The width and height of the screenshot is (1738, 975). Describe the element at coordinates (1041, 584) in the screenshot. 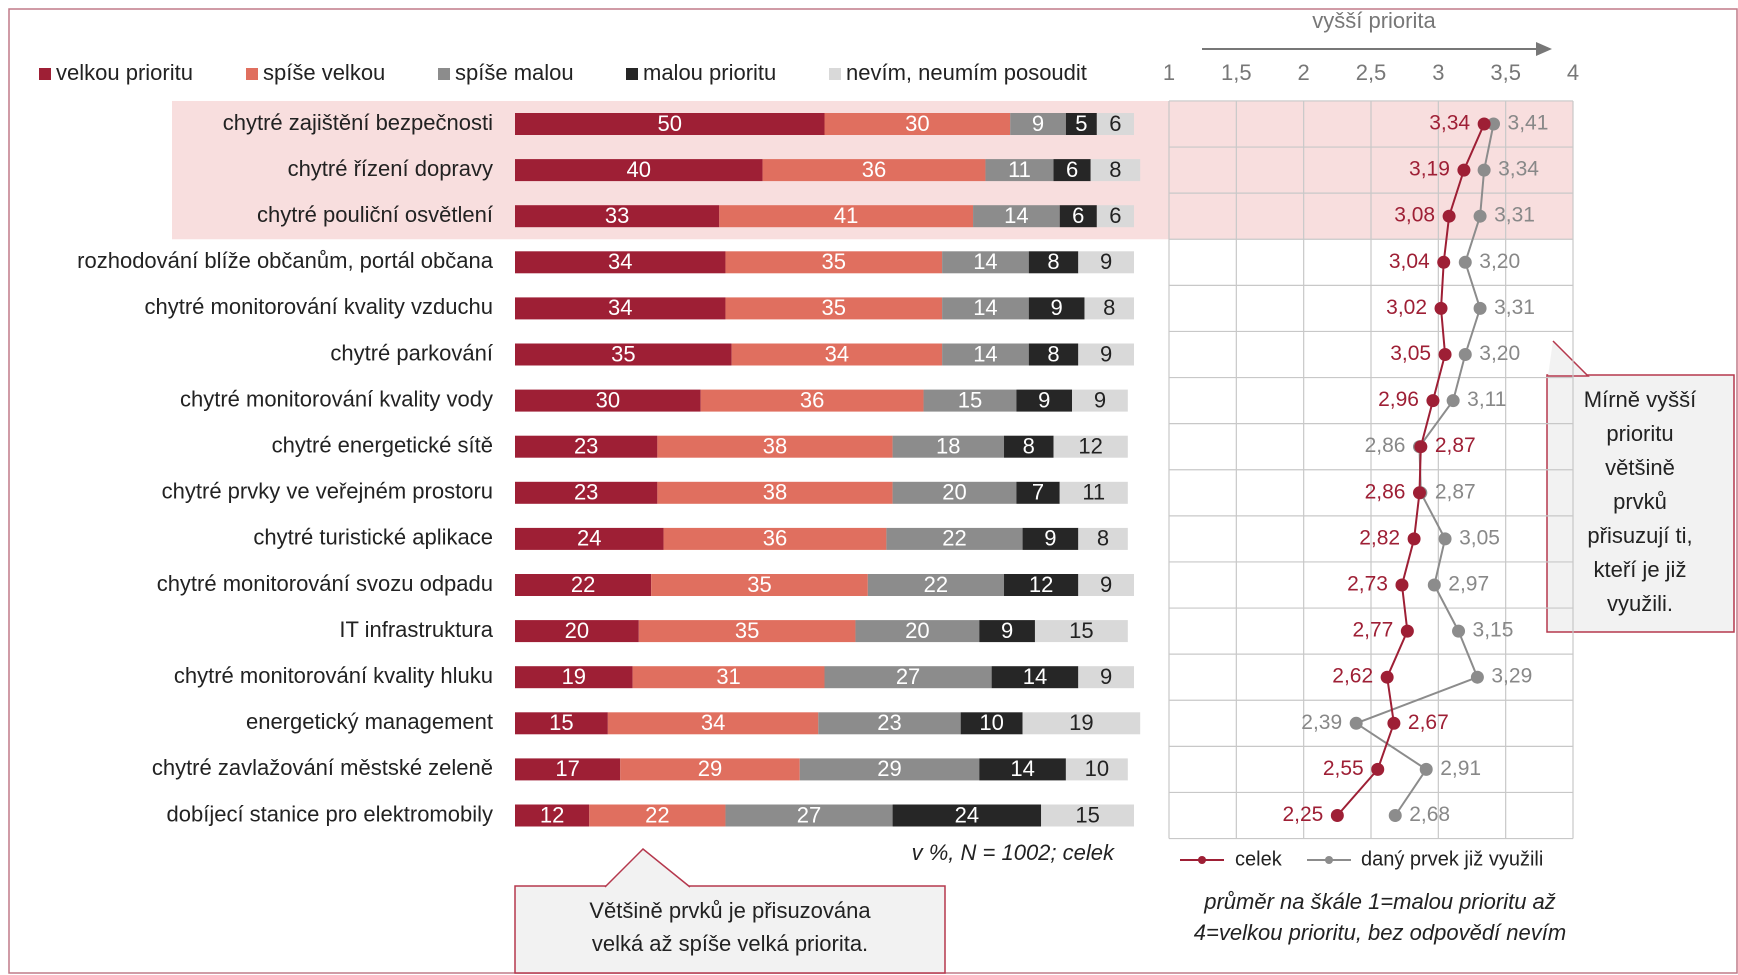

I see `bar-value-label: 12` at that location.